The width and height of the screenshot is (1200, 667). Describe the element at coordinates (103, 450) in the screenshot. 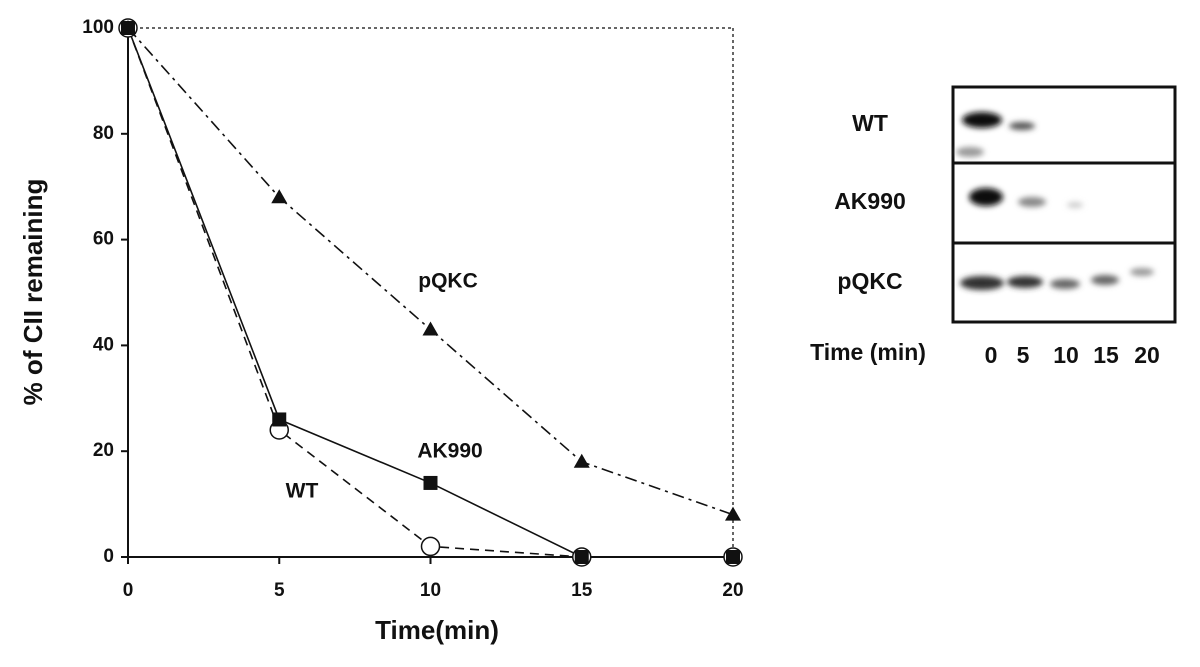

I see `y-tick-label: 20` at that location.